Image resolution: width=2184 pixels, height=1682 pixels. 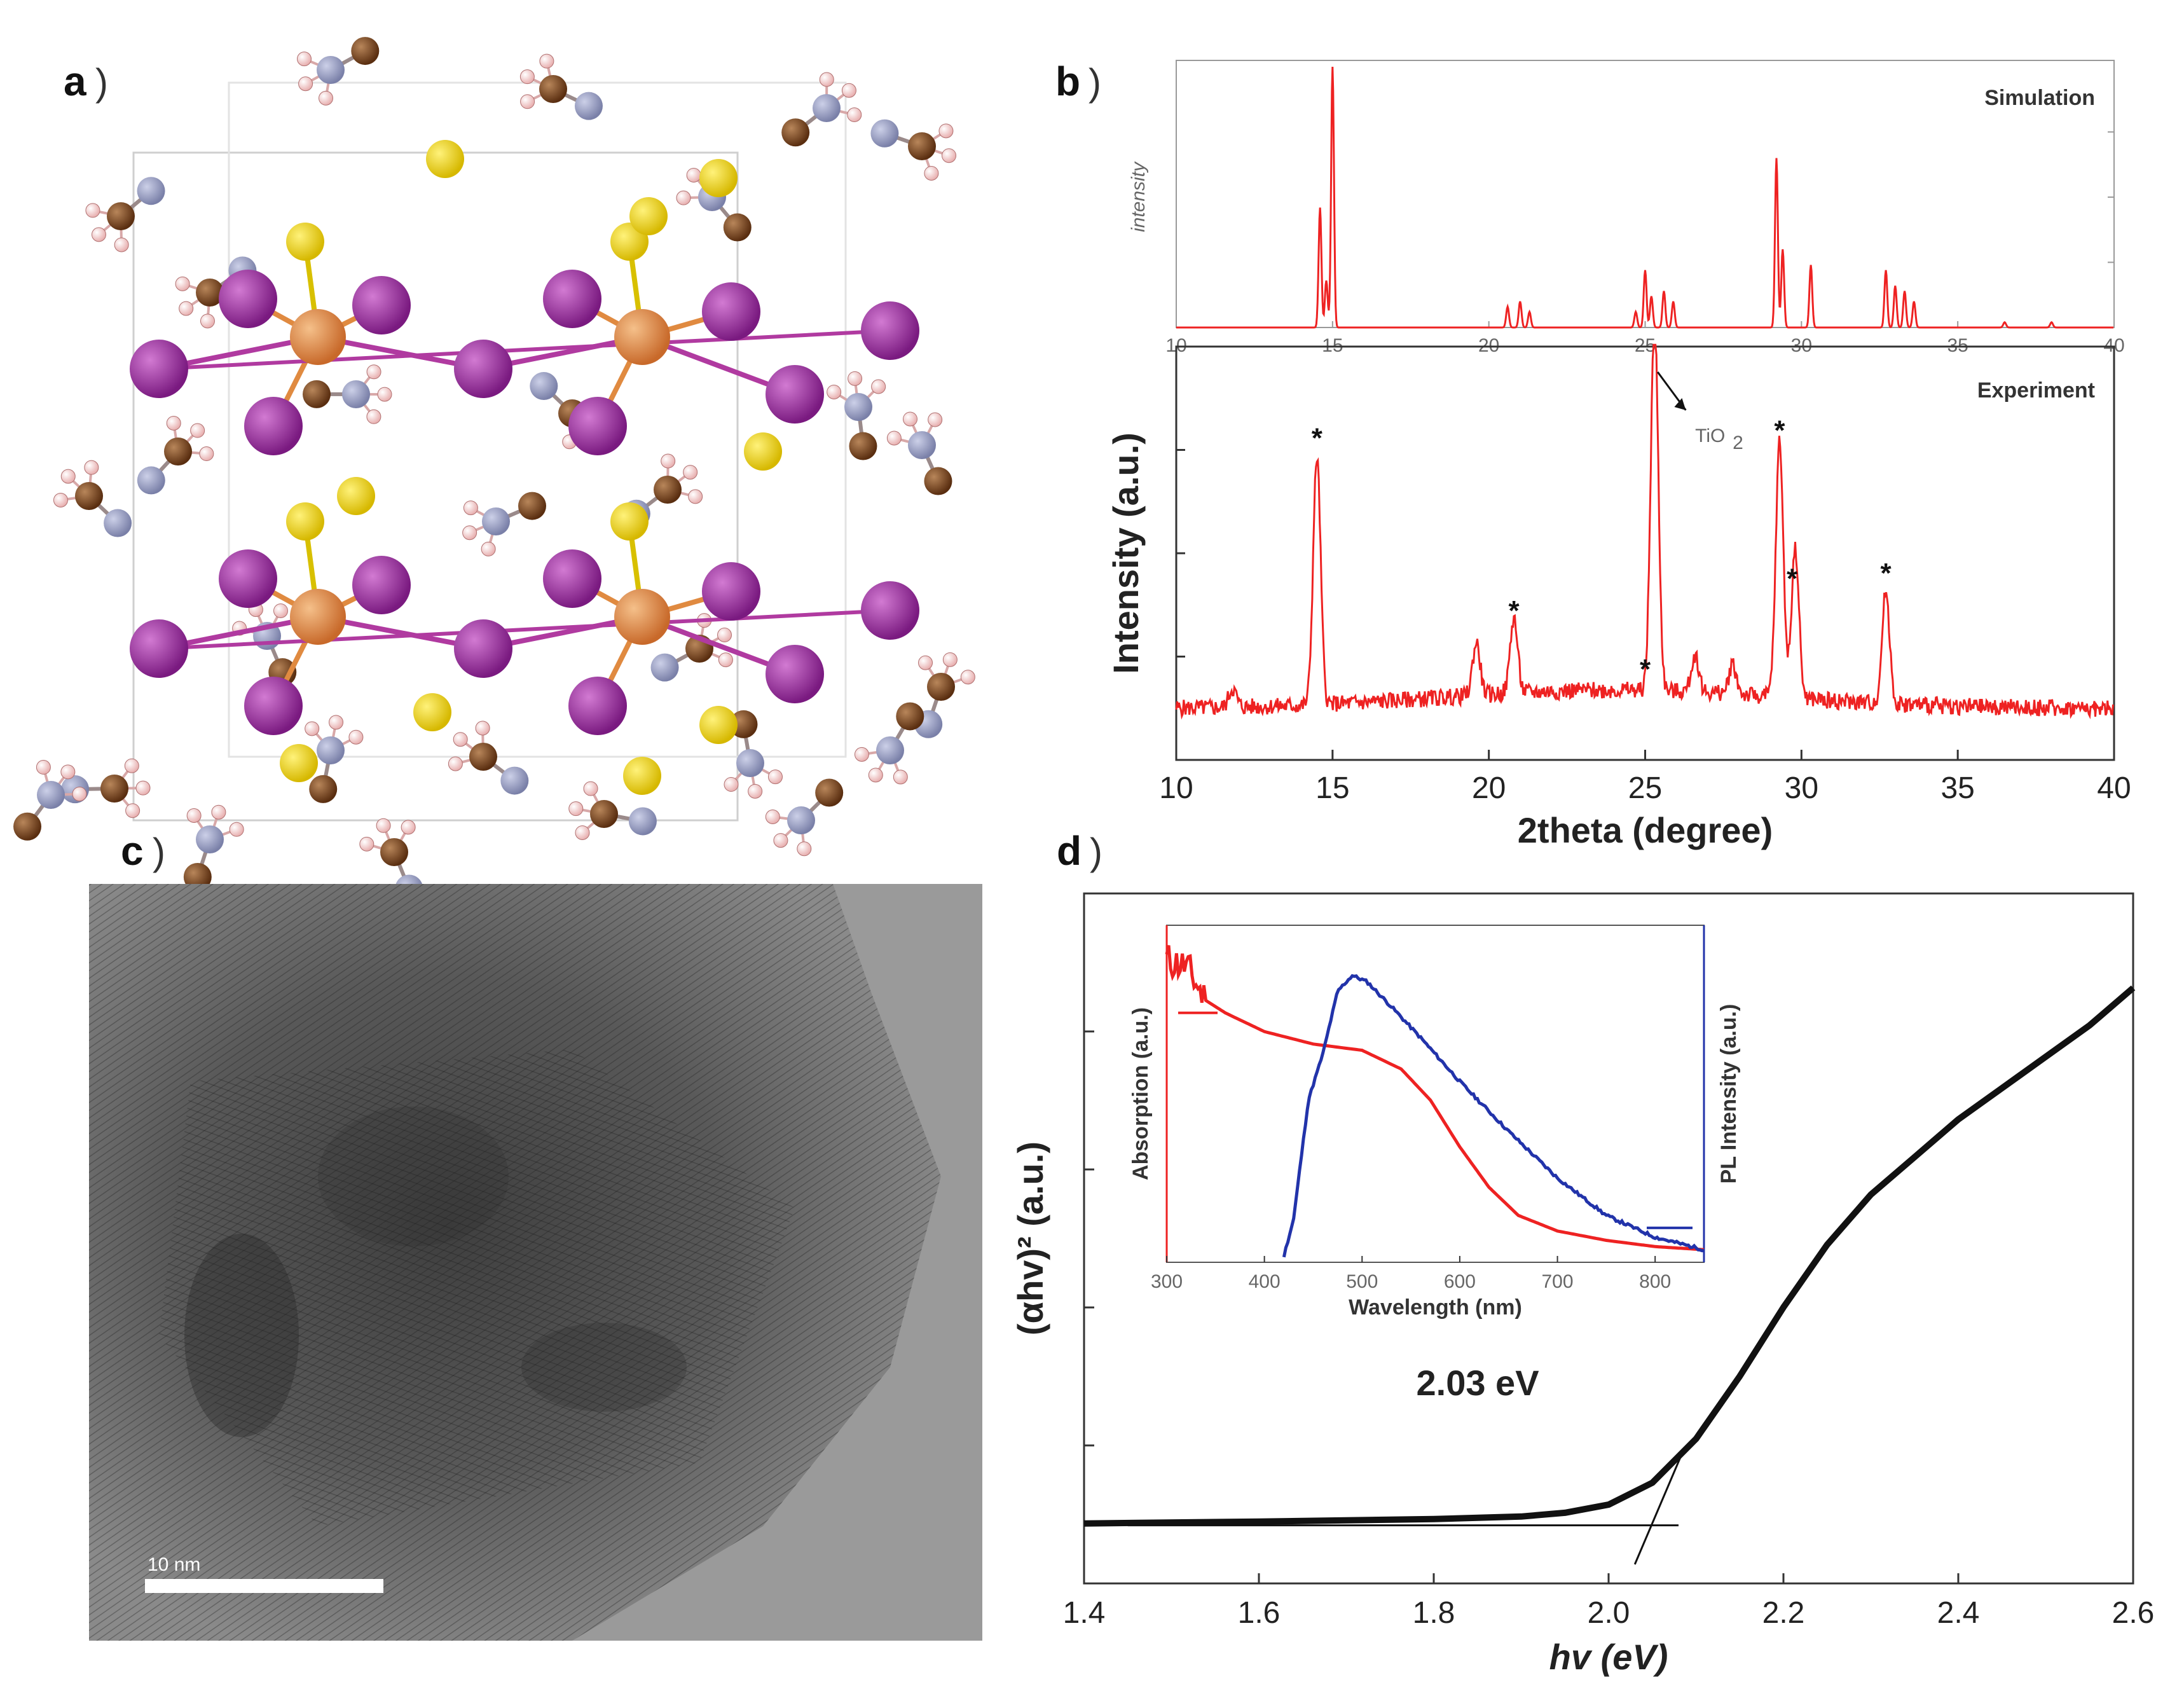 What do you see at coordinates (1957, 788) in the screenshot?
I see `x-tick-label: 35` at bounding box center [1957, 788].